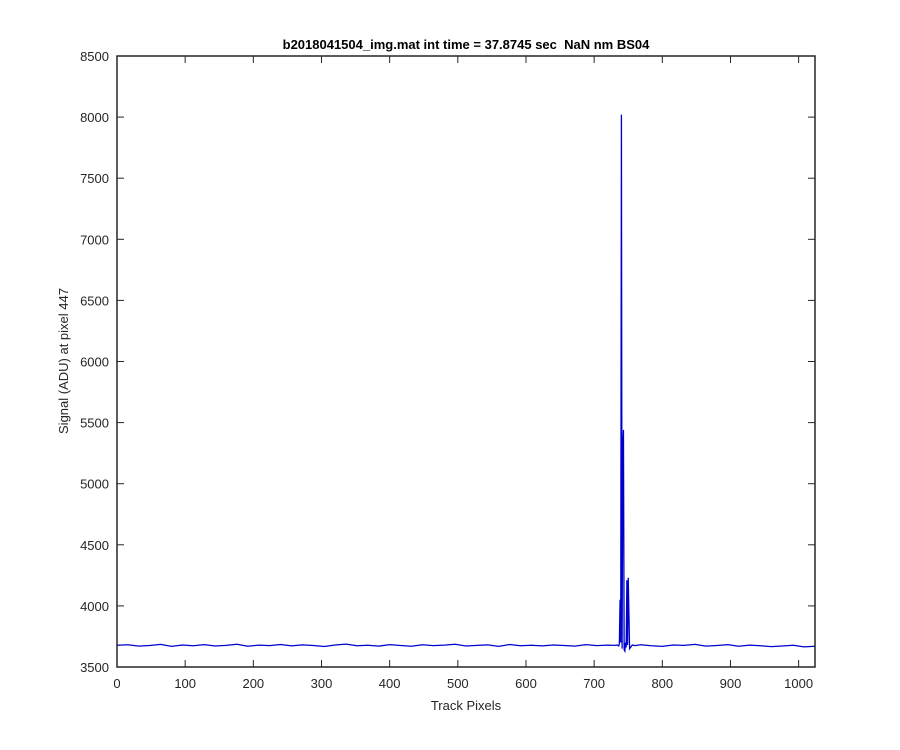 The image size is (900, 750). Describe the element at coordinates (466, 705) in the screenshot. I see `x-axis-label: Track Pixels` at that location.